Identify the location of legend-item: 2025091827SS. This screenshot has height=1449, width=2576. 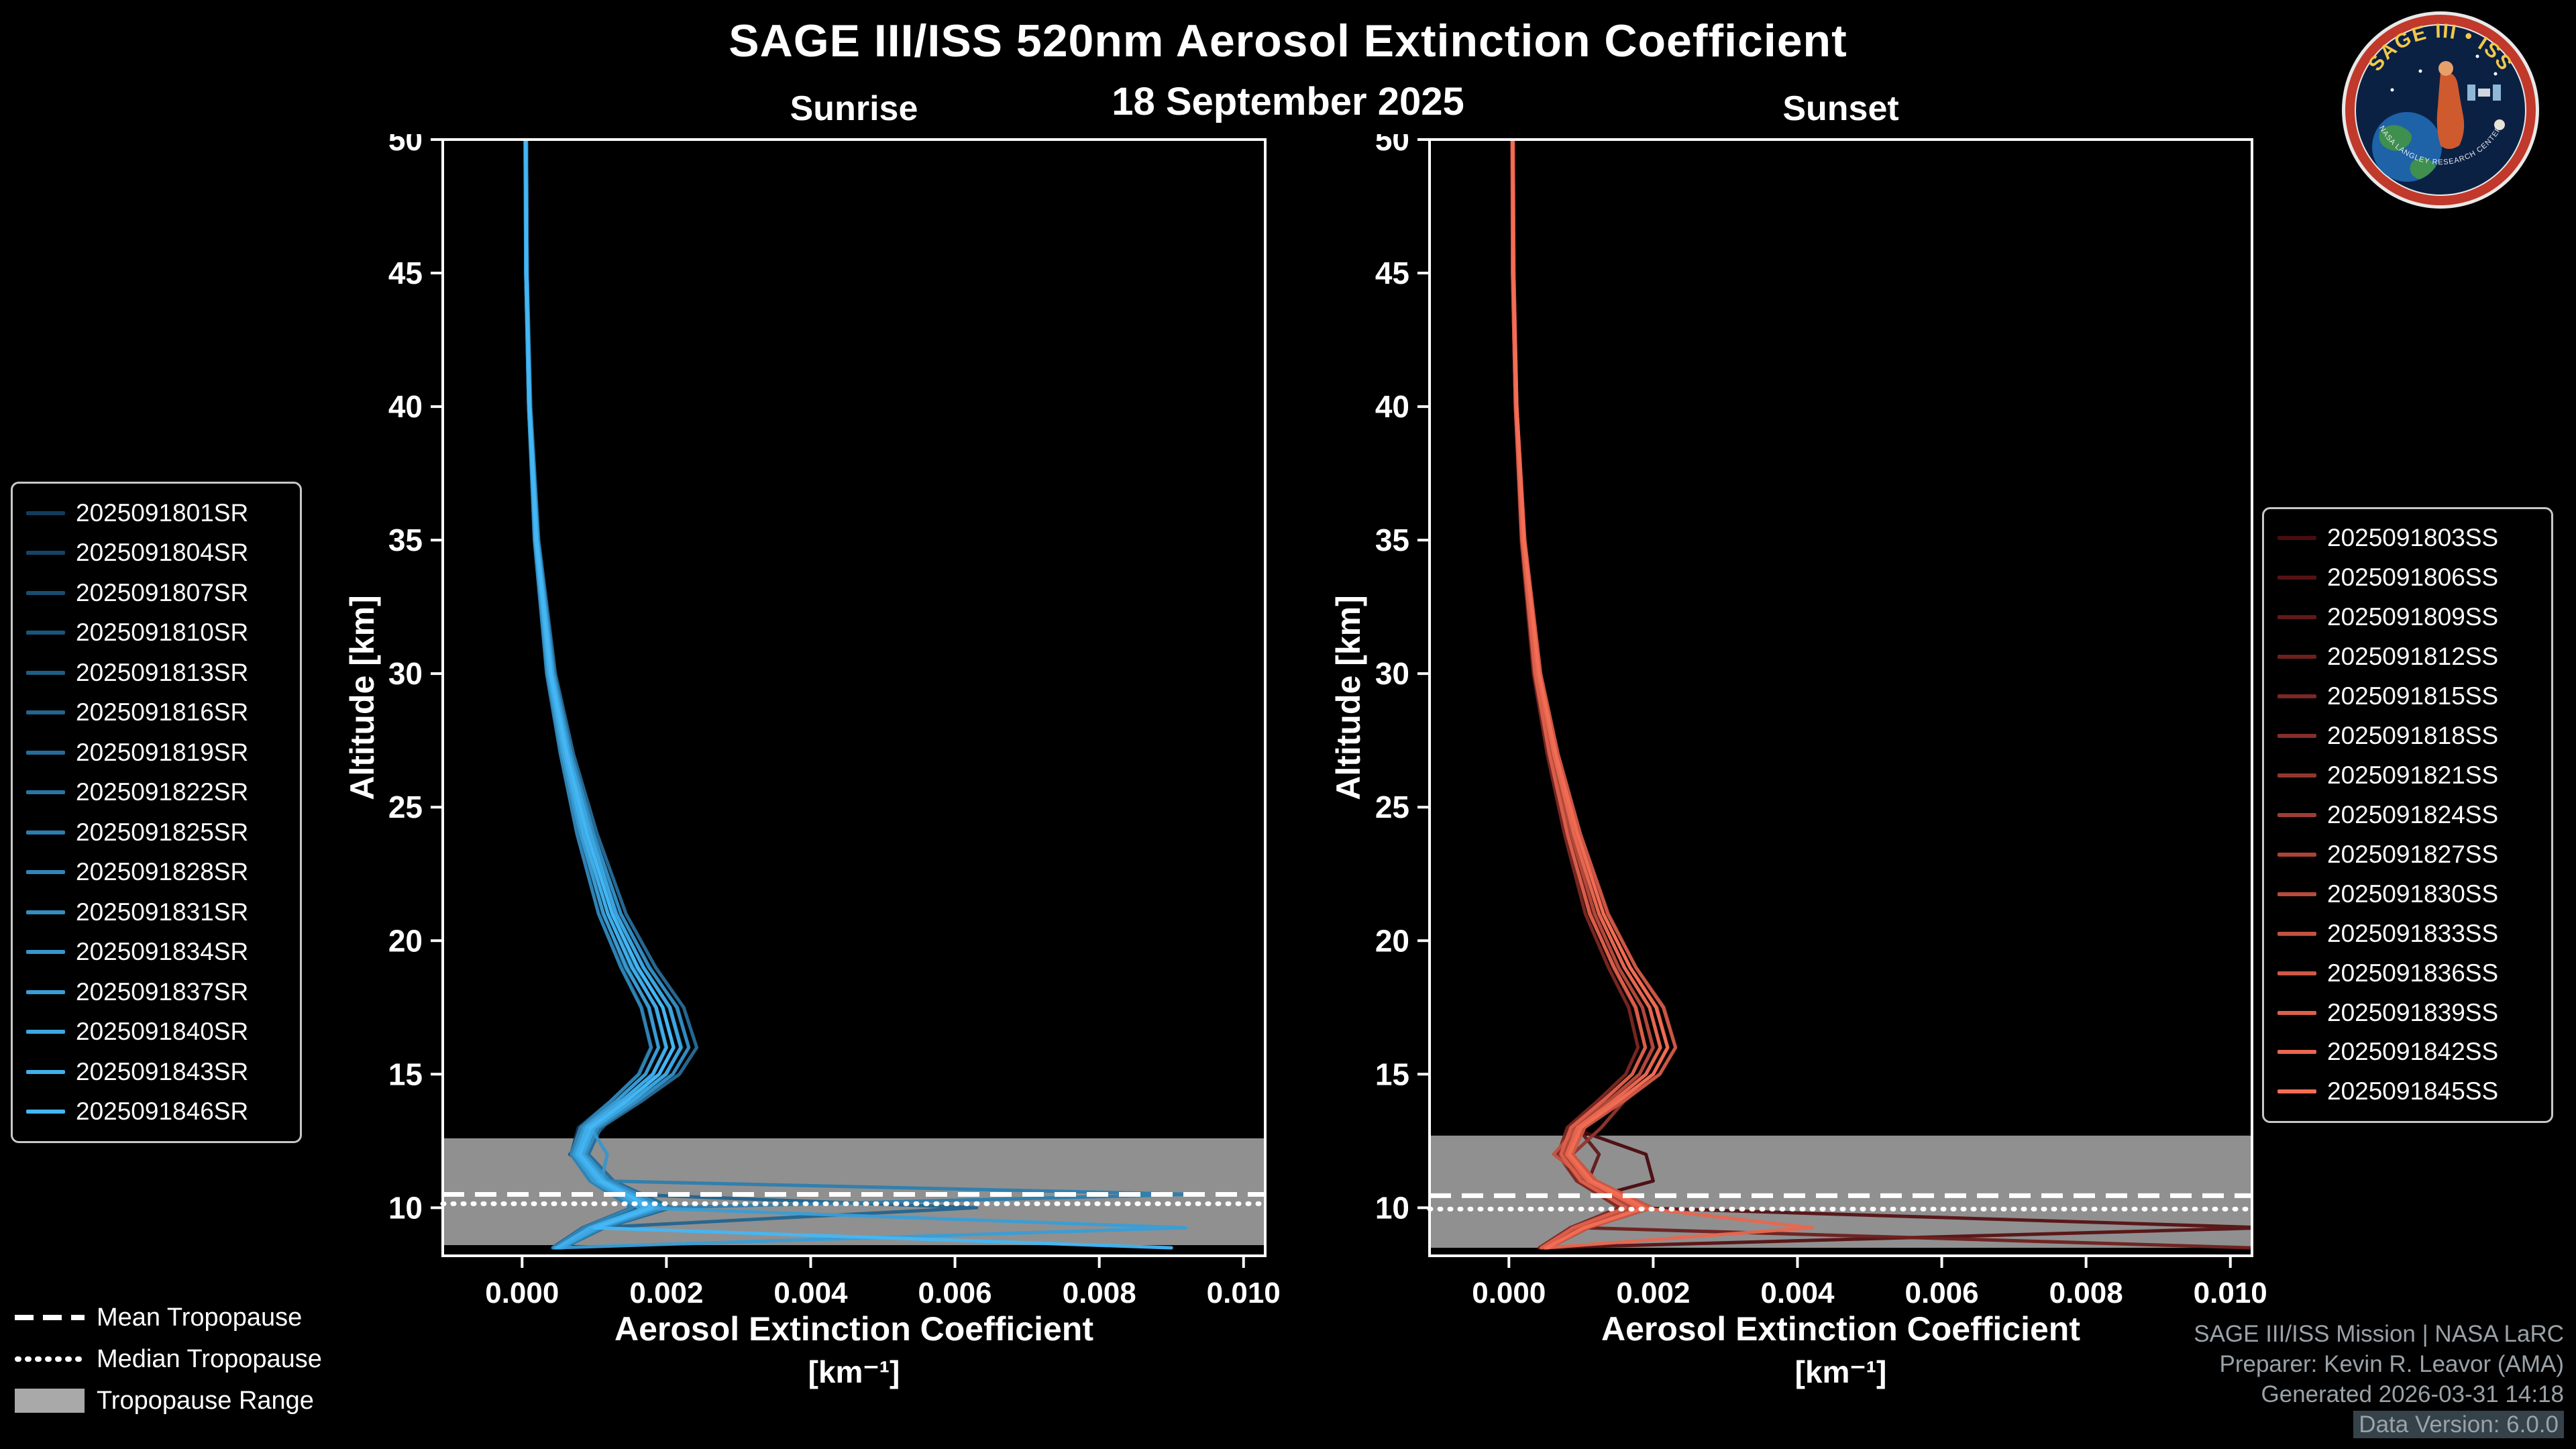
(2407, 854).